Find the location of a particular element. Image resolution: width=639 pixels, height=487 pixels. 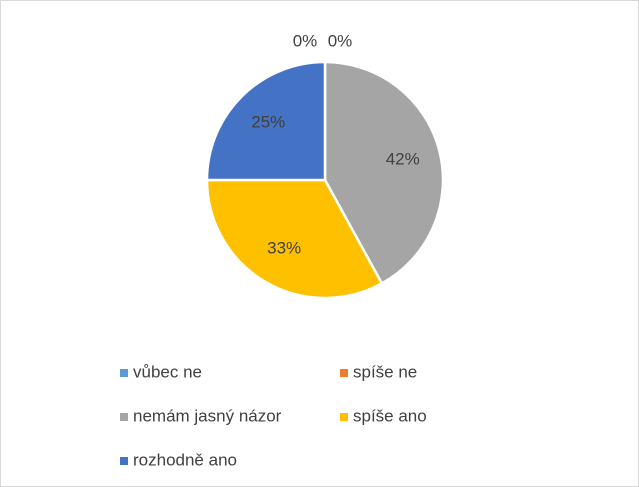

legend-label: spíše ne is located at coordinates (385, 371).